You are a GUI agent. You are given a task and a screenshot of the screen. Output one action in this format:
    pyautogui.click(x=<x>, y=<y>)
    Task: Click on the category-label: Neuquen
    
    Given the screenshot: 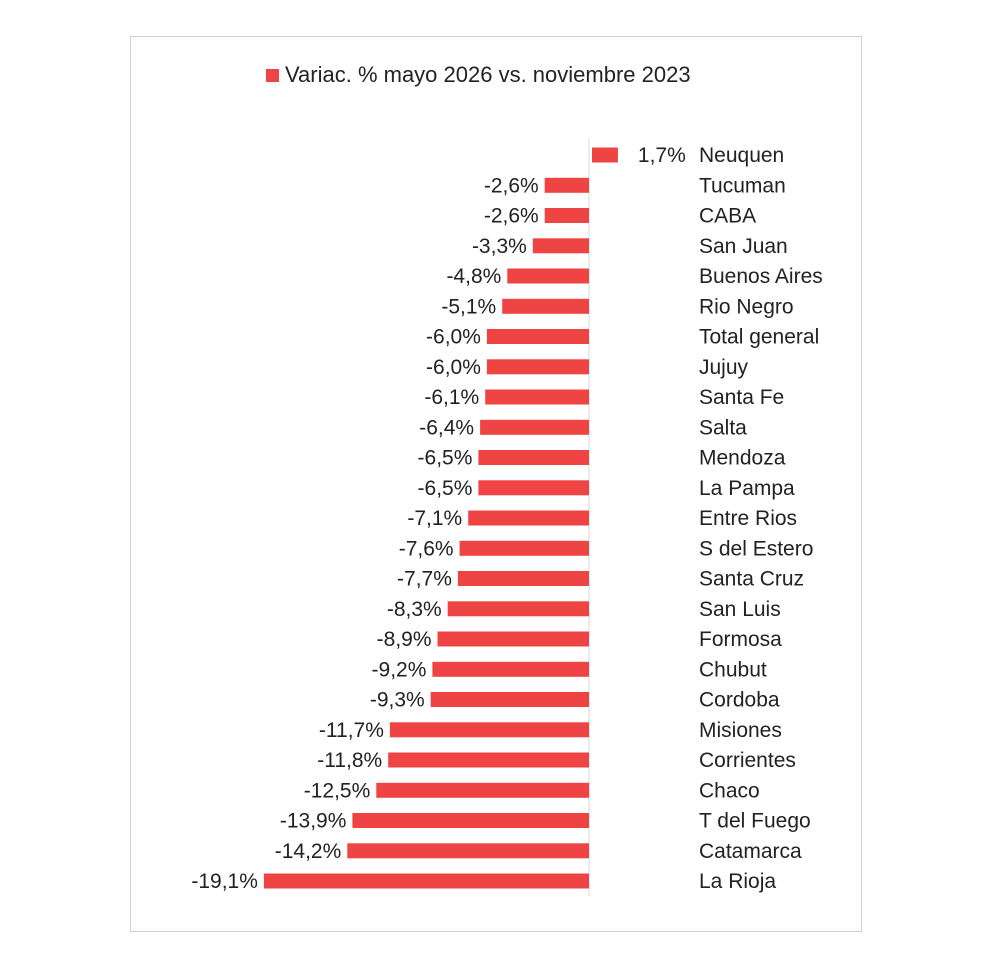 What is the action you would take?
    pyautogui.click(x=741, y=155)
    